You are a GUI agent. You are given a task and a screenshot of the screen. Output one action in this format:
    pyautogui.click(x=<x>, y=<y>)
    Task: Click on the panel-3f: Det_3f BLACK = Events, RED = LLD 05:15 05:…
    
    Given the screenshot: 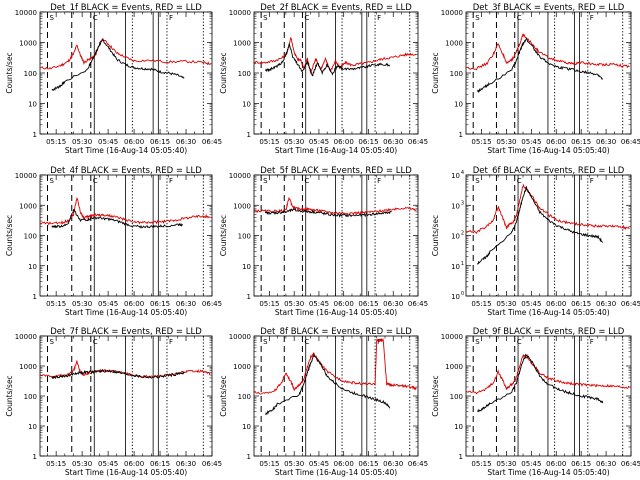 What is the action you would take?
    pyautogui.click(x=535, y=79)
    